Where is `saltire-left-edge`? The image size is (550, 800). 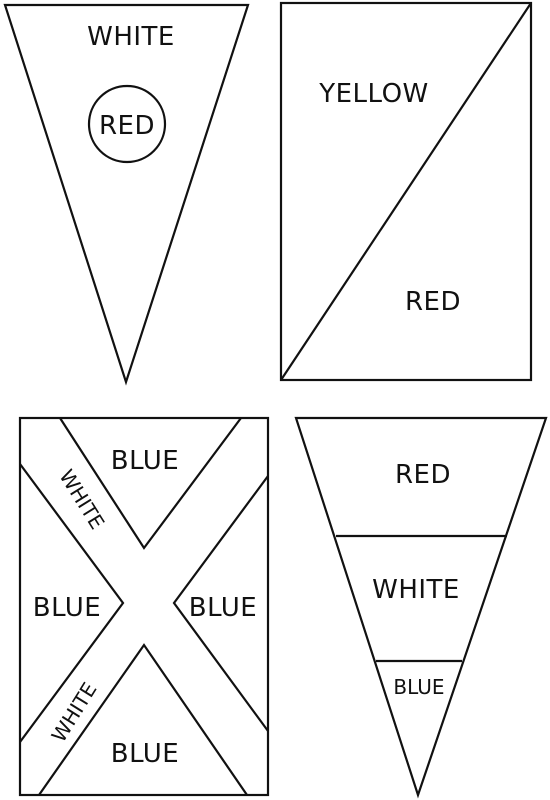 saltire-left-edge is located at coordinates (72, 603).